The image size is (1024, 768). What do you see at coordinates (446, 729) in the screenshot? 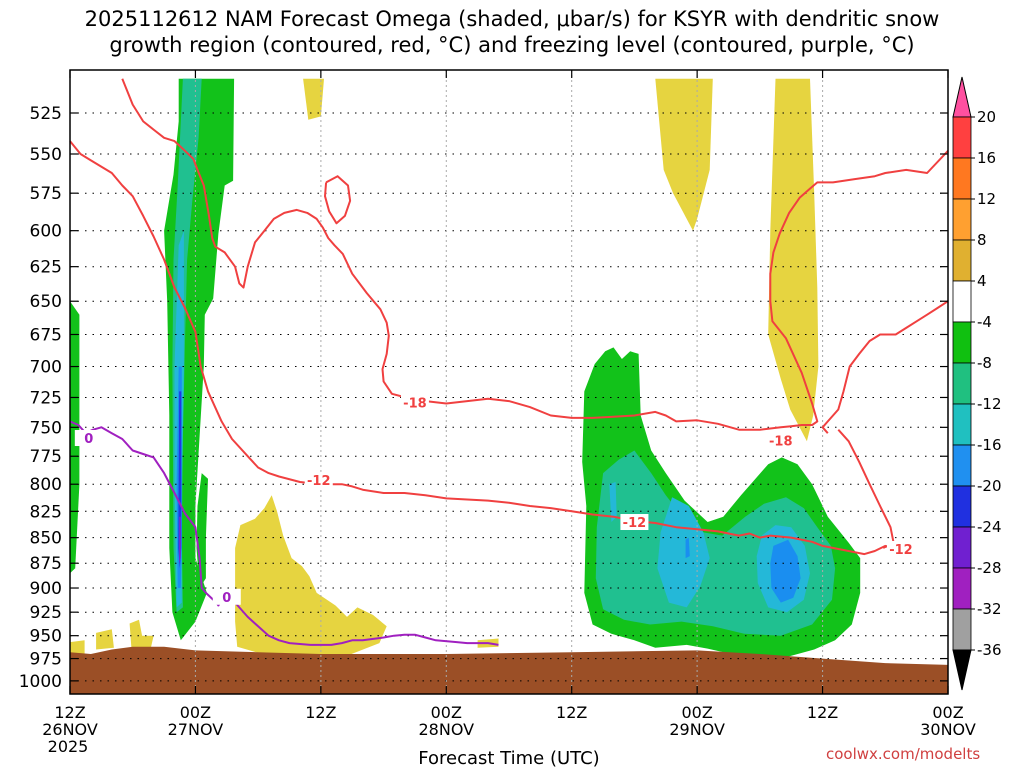
I see `x-tick-label-36-line2: 28NOV` at bounding box center [446, 729].